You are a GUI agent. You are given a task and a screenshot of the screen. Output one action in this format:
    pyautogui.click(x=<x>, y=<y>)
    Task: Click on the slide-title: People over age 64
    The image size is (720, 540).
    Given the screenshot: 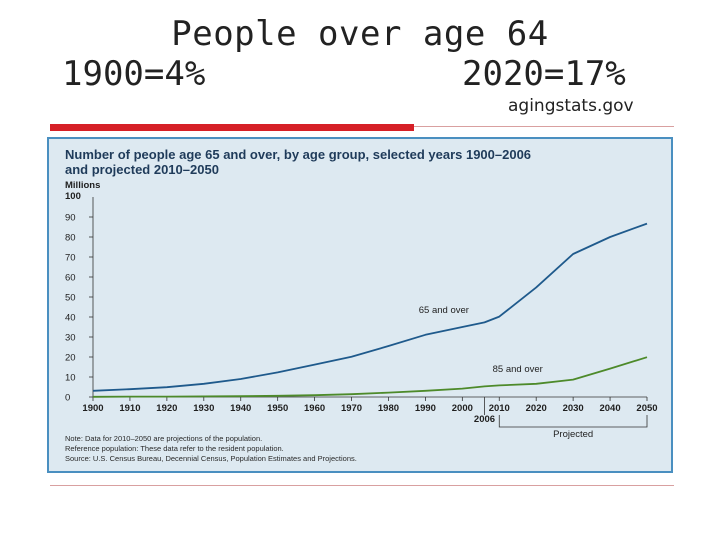 What is the action you would take?
    pyautogui.click(x=360, y=34)
    